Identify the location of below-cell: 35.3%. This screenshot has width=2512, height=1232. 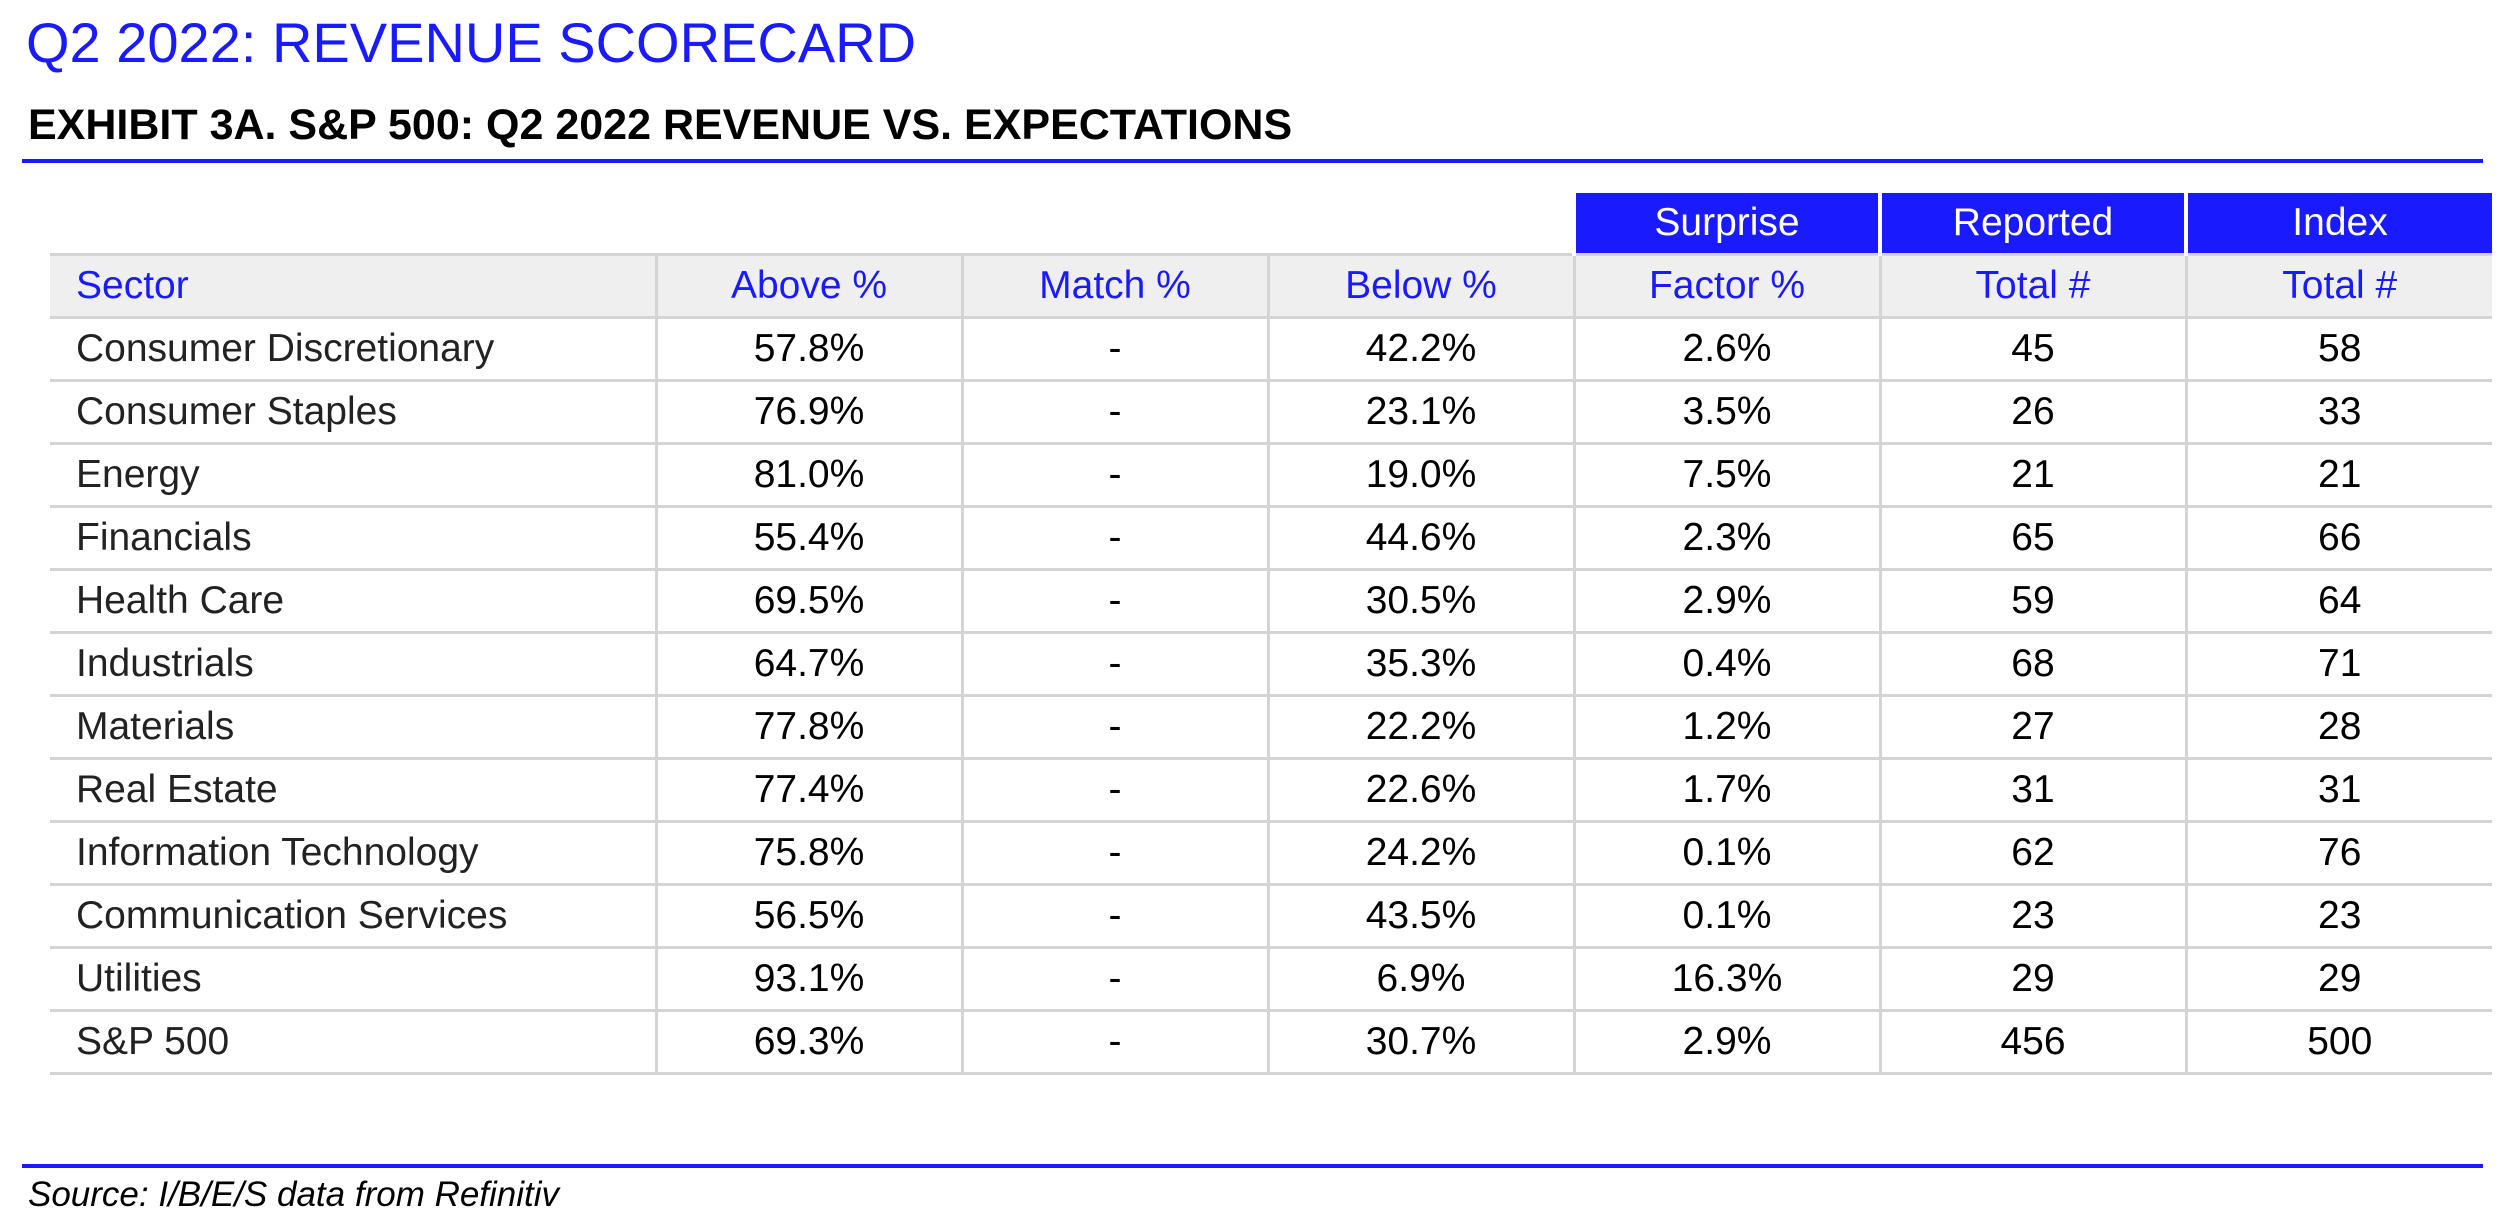
(1420, 664).